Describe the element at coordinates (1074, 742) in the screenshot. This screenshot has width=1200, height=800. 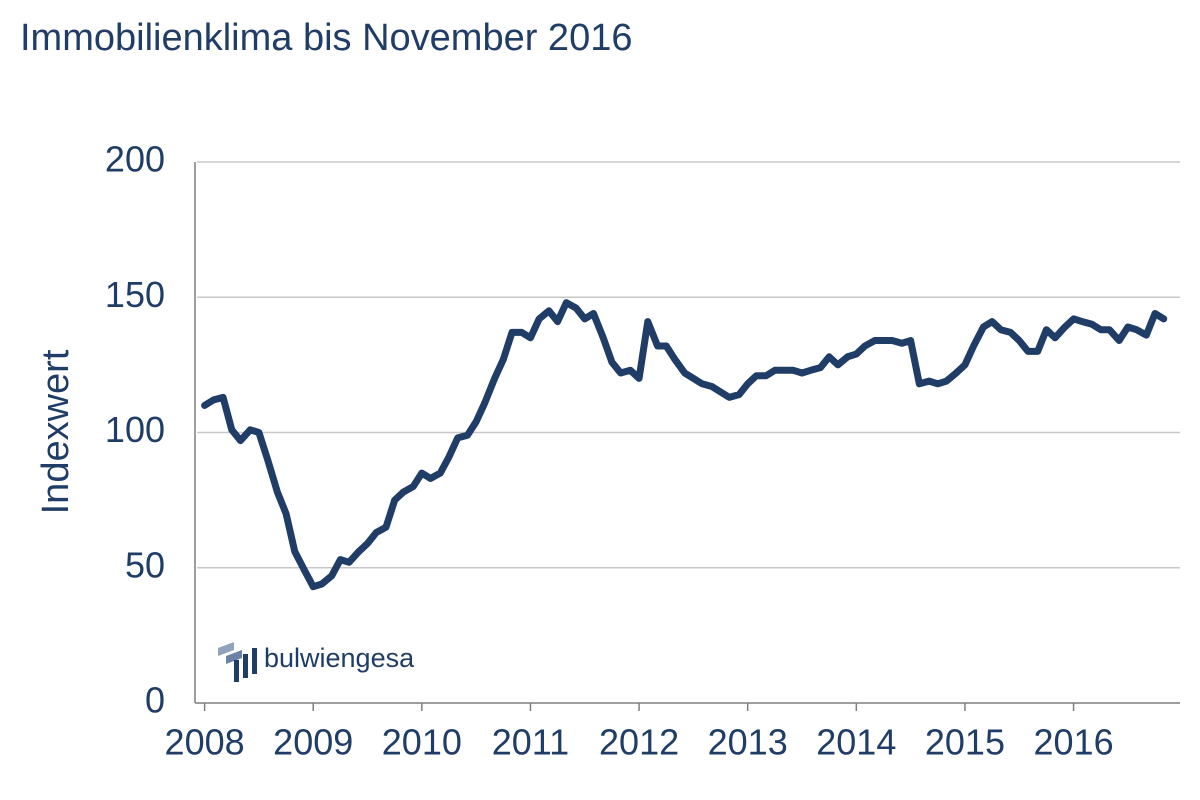
I see `x-tick-label: 2016` at that location.